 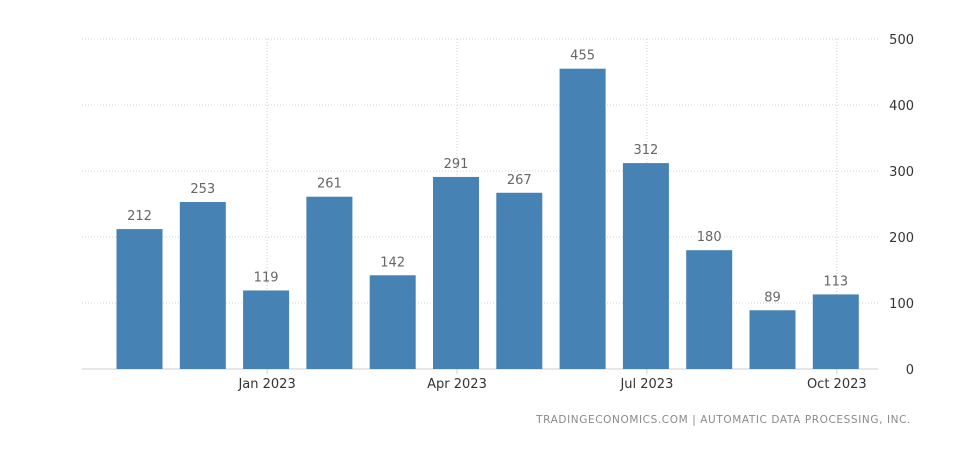 I want to click on x-tick-label: Jul 2023, so click(x=646, y=384).